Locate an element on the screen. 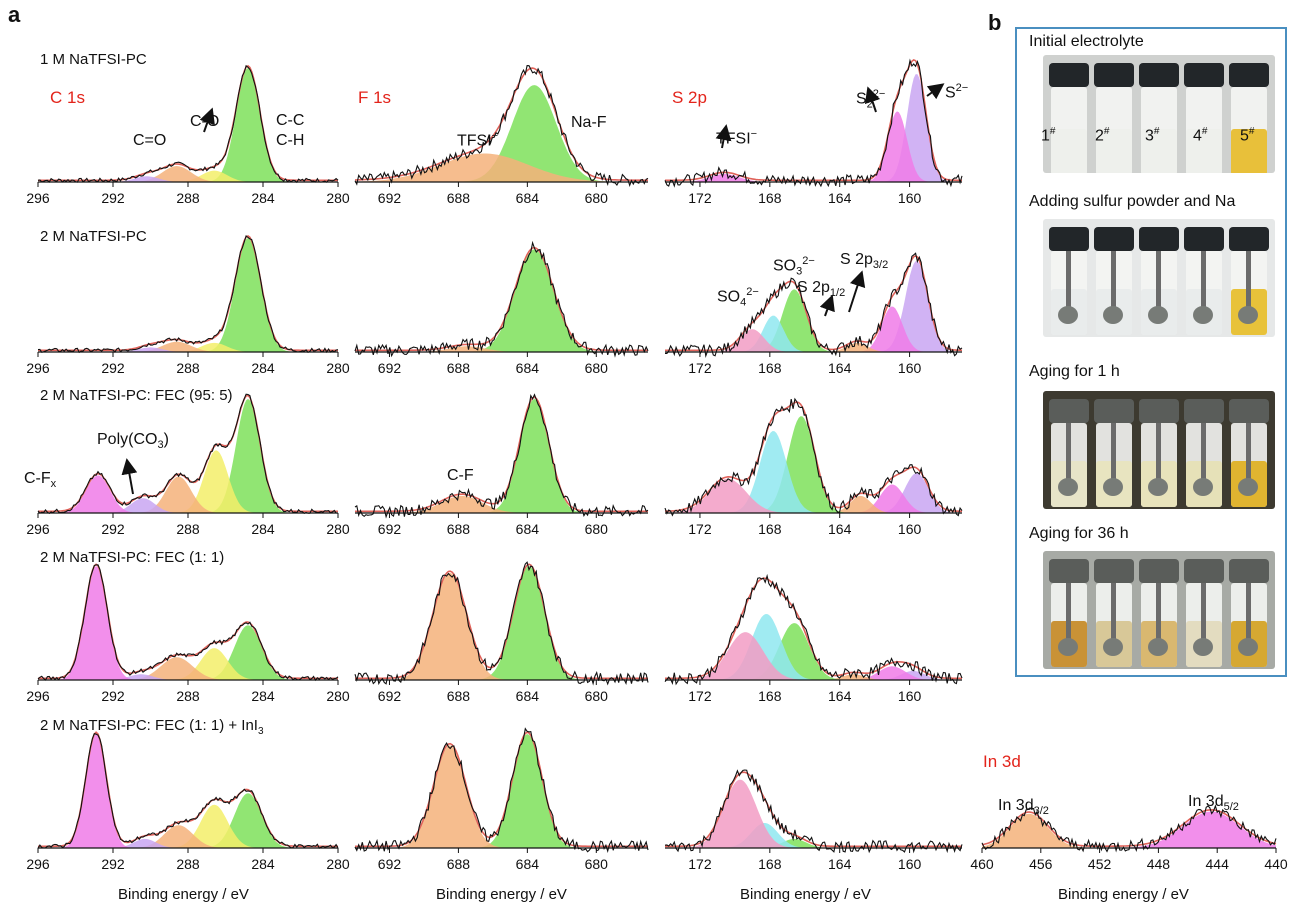 The width and height of the screenshot is (1290, 908). tick-label-10-3: 680 is located at coordinates (597, 696).